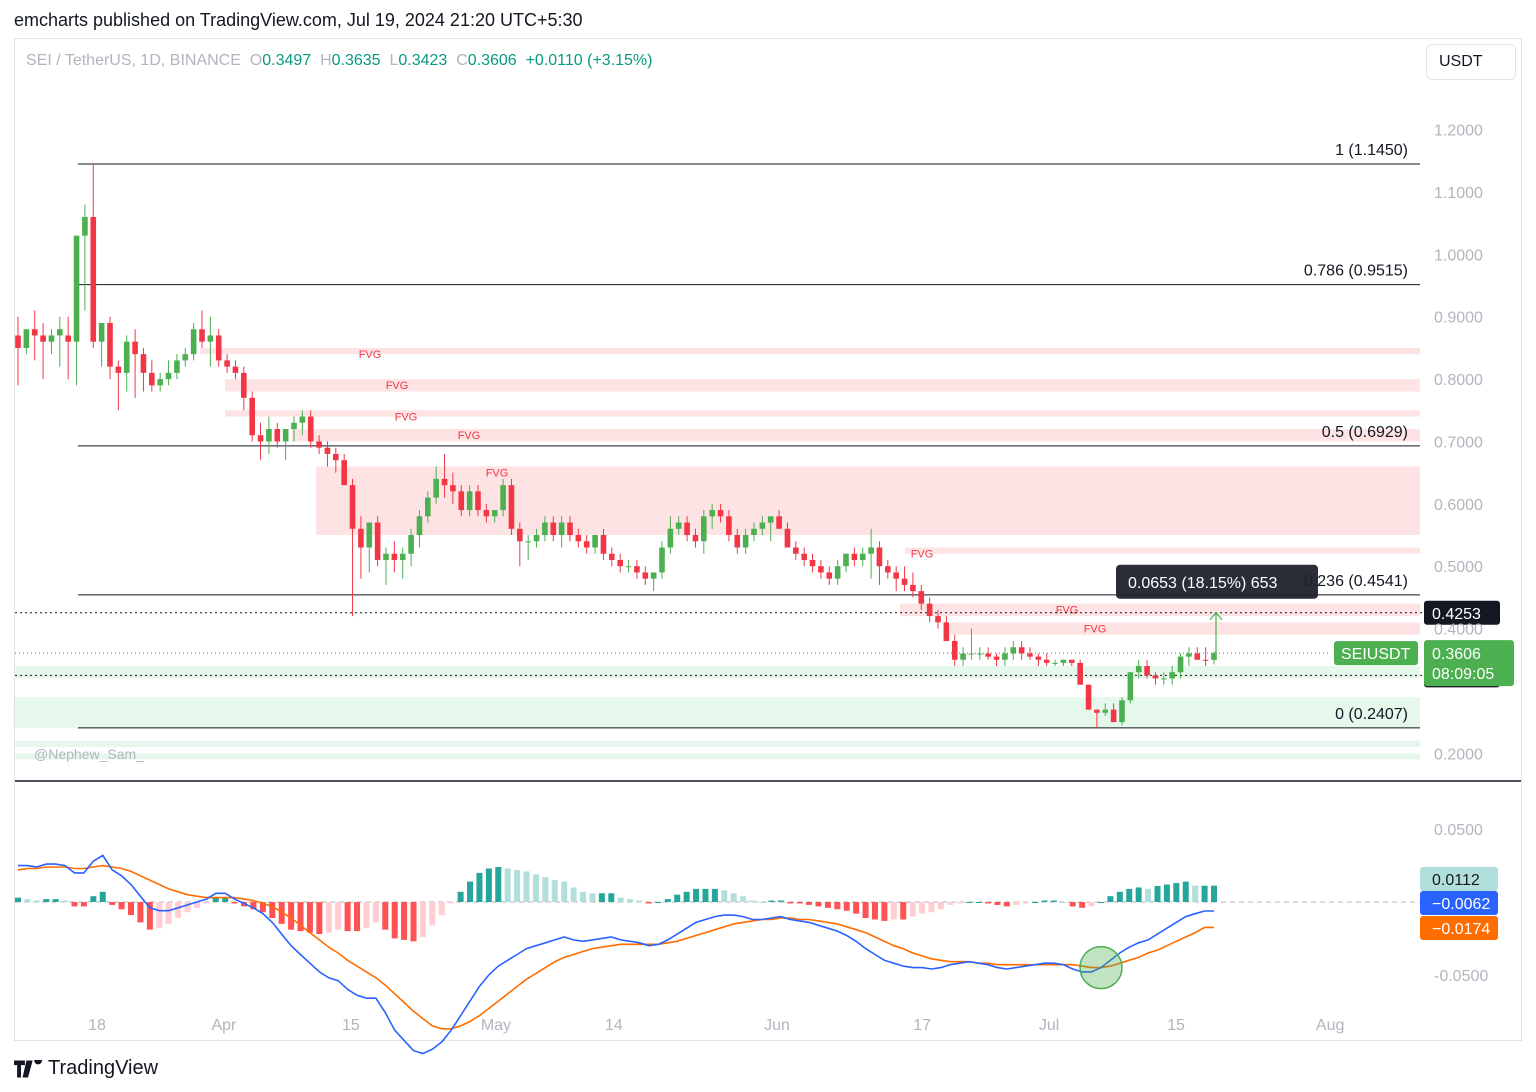  Describe the element at coordinates (224, 1025) in the screenshot. I see `time-axis-label: Apr` at that location.